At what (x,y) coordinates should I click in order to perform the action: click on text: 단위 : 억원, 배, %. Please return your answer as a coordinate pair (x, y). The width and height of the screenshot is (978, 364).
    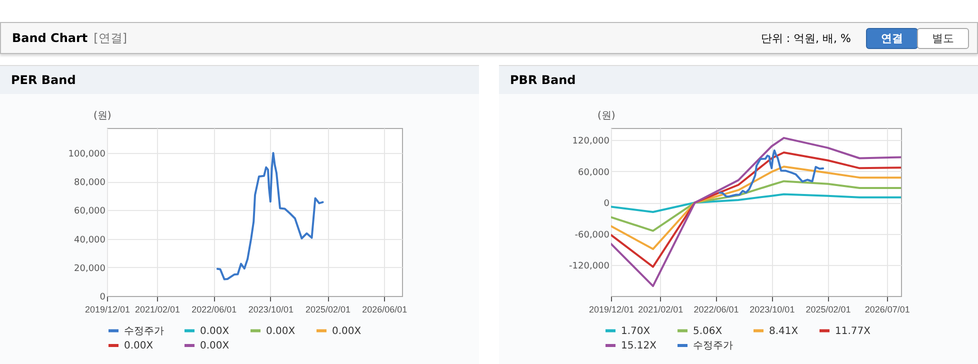
    Looking at the image, I should click on (805, 38).